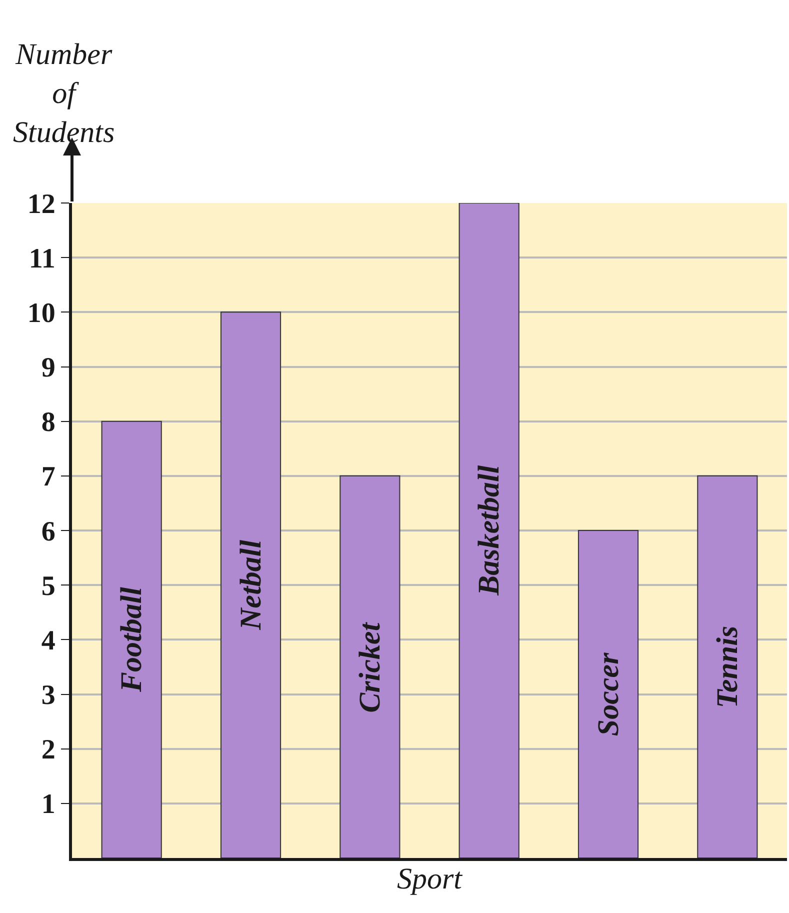 The height and width of the screenshot is (913, 789). Describe the element at coordinates (429, 879) in the screenshot. I see `x-axis-title: Sport` at that location.